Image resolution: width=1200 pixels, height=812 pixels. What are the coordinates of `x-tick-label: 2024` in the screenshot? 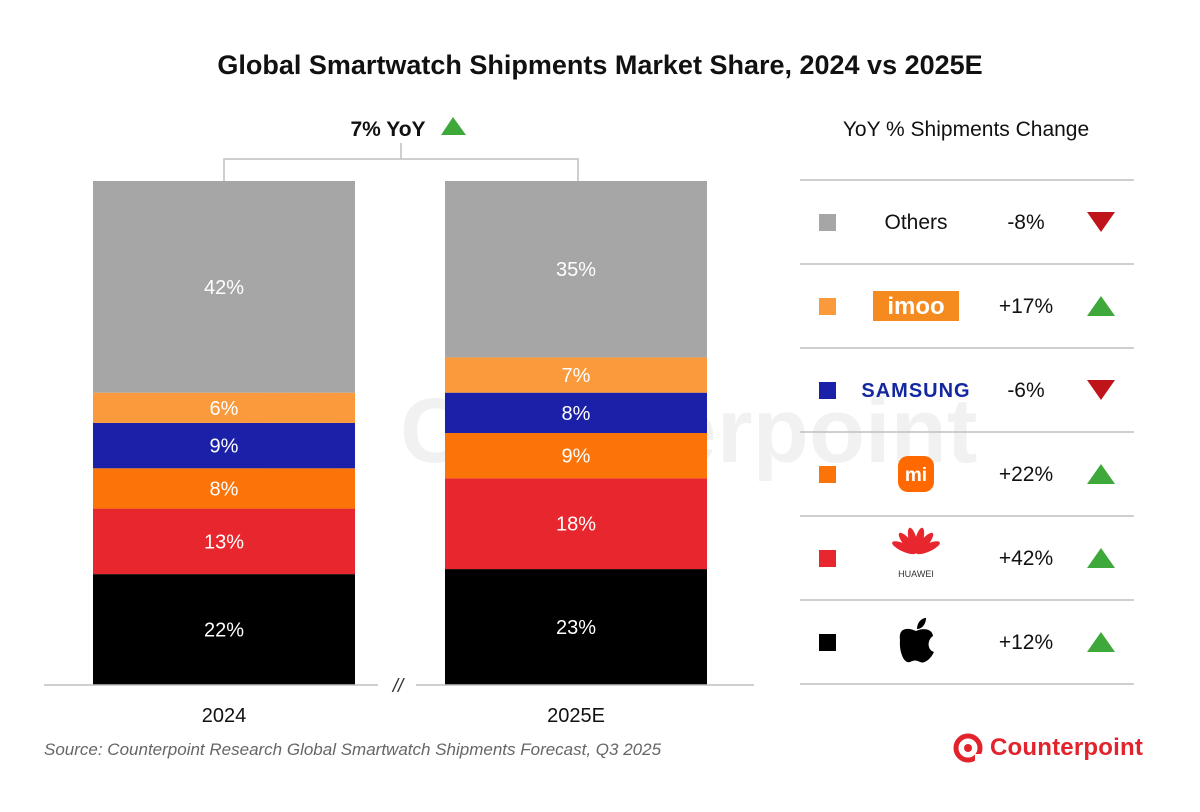 It's located at (224, 716).